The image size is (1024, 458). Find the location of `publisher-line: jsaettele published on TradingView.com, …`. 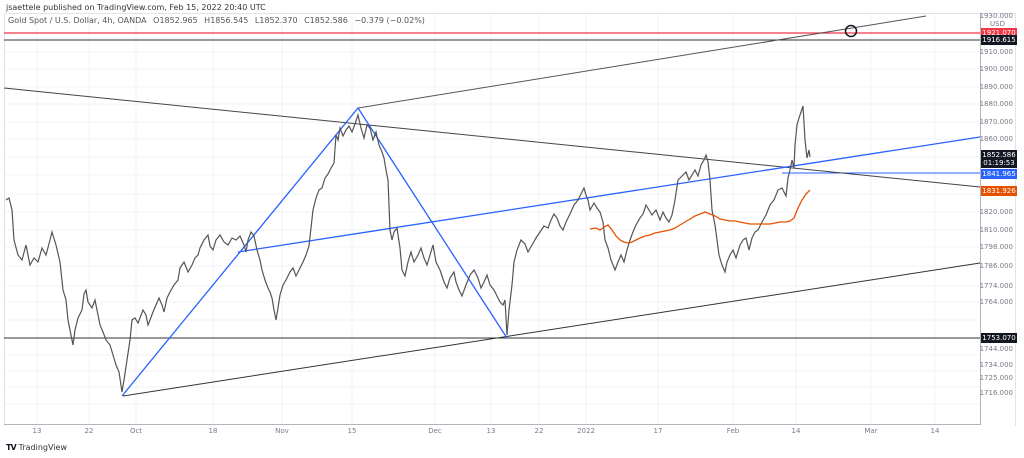

publisher-line: jsaettele published on TradingView.com, … is located at coordinates (136, 7).